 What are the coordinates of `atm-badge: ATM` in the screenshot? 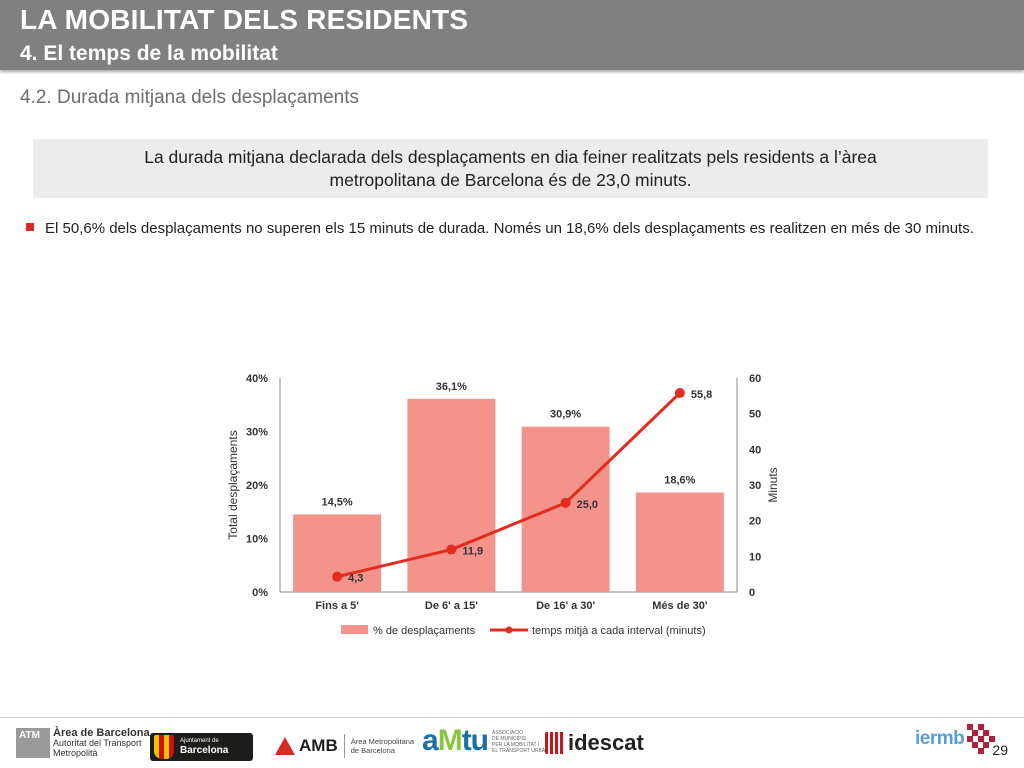 It's located at (33, 743).